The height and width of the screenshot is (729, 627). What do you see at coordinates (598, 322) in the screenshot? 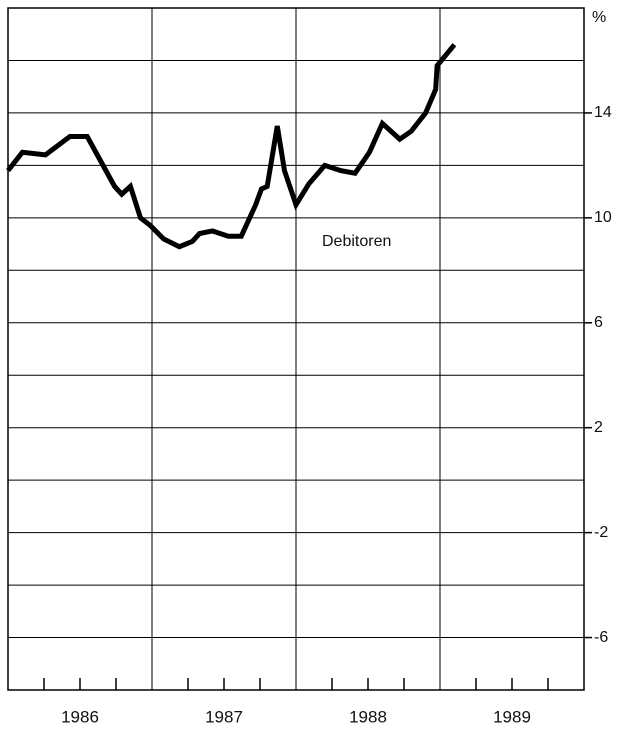
I see `y-tick-label: 6` at bounding box center [598, 322].